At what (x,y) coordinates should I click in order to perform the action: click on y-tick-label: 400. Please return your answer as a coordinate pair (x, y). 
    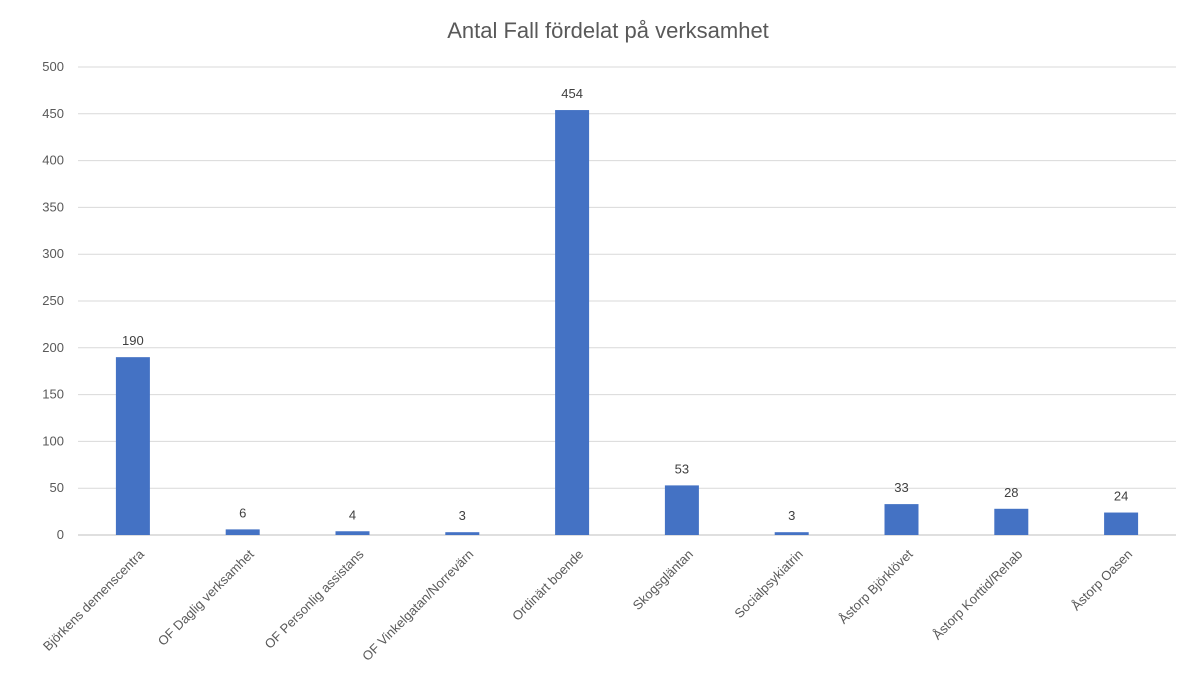
    Looking at the image, I should click on (53, 160).